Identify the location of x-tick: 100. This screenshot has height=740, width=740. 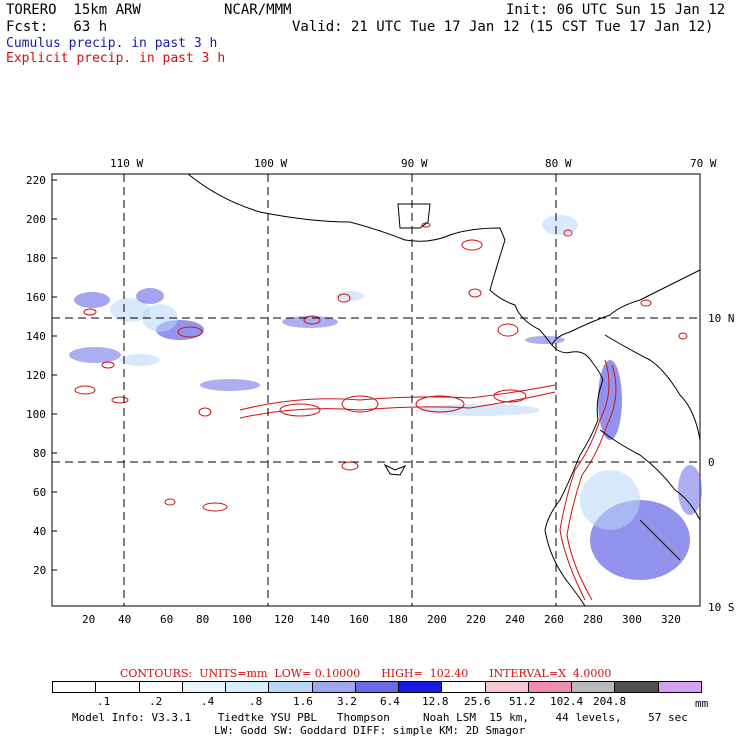
(242, 619).